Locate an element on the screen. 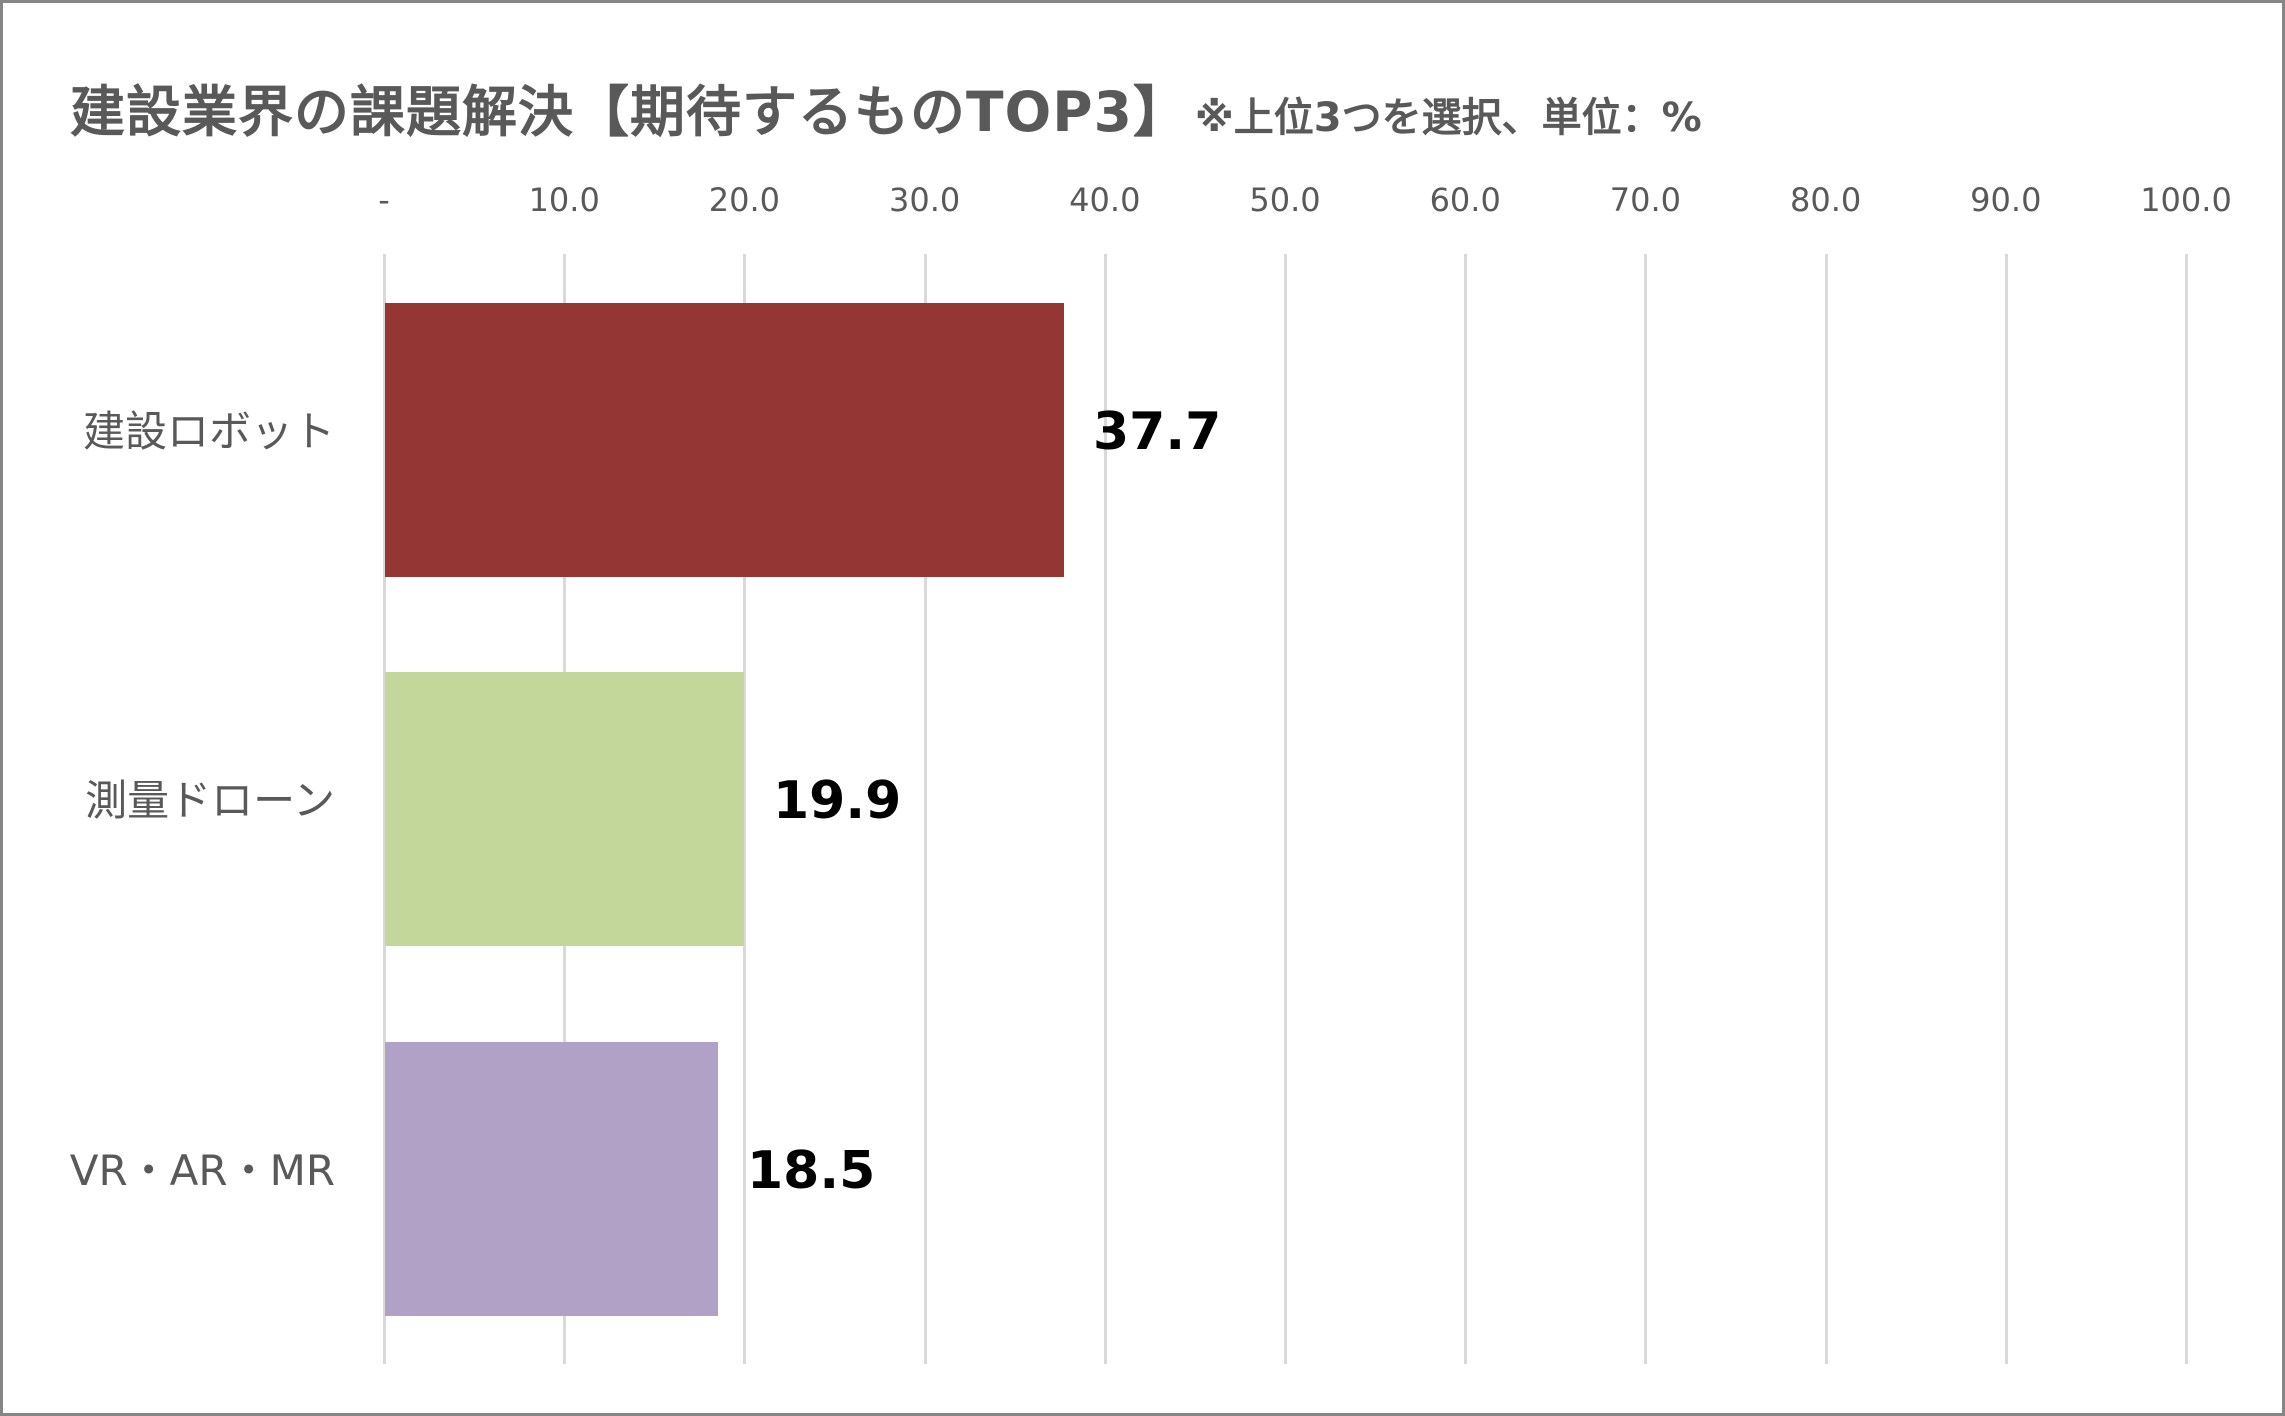 The height and width of the screenshot is (1416, 2285). x-tick-label: 80.0 is located at coordinates (1825, 200).